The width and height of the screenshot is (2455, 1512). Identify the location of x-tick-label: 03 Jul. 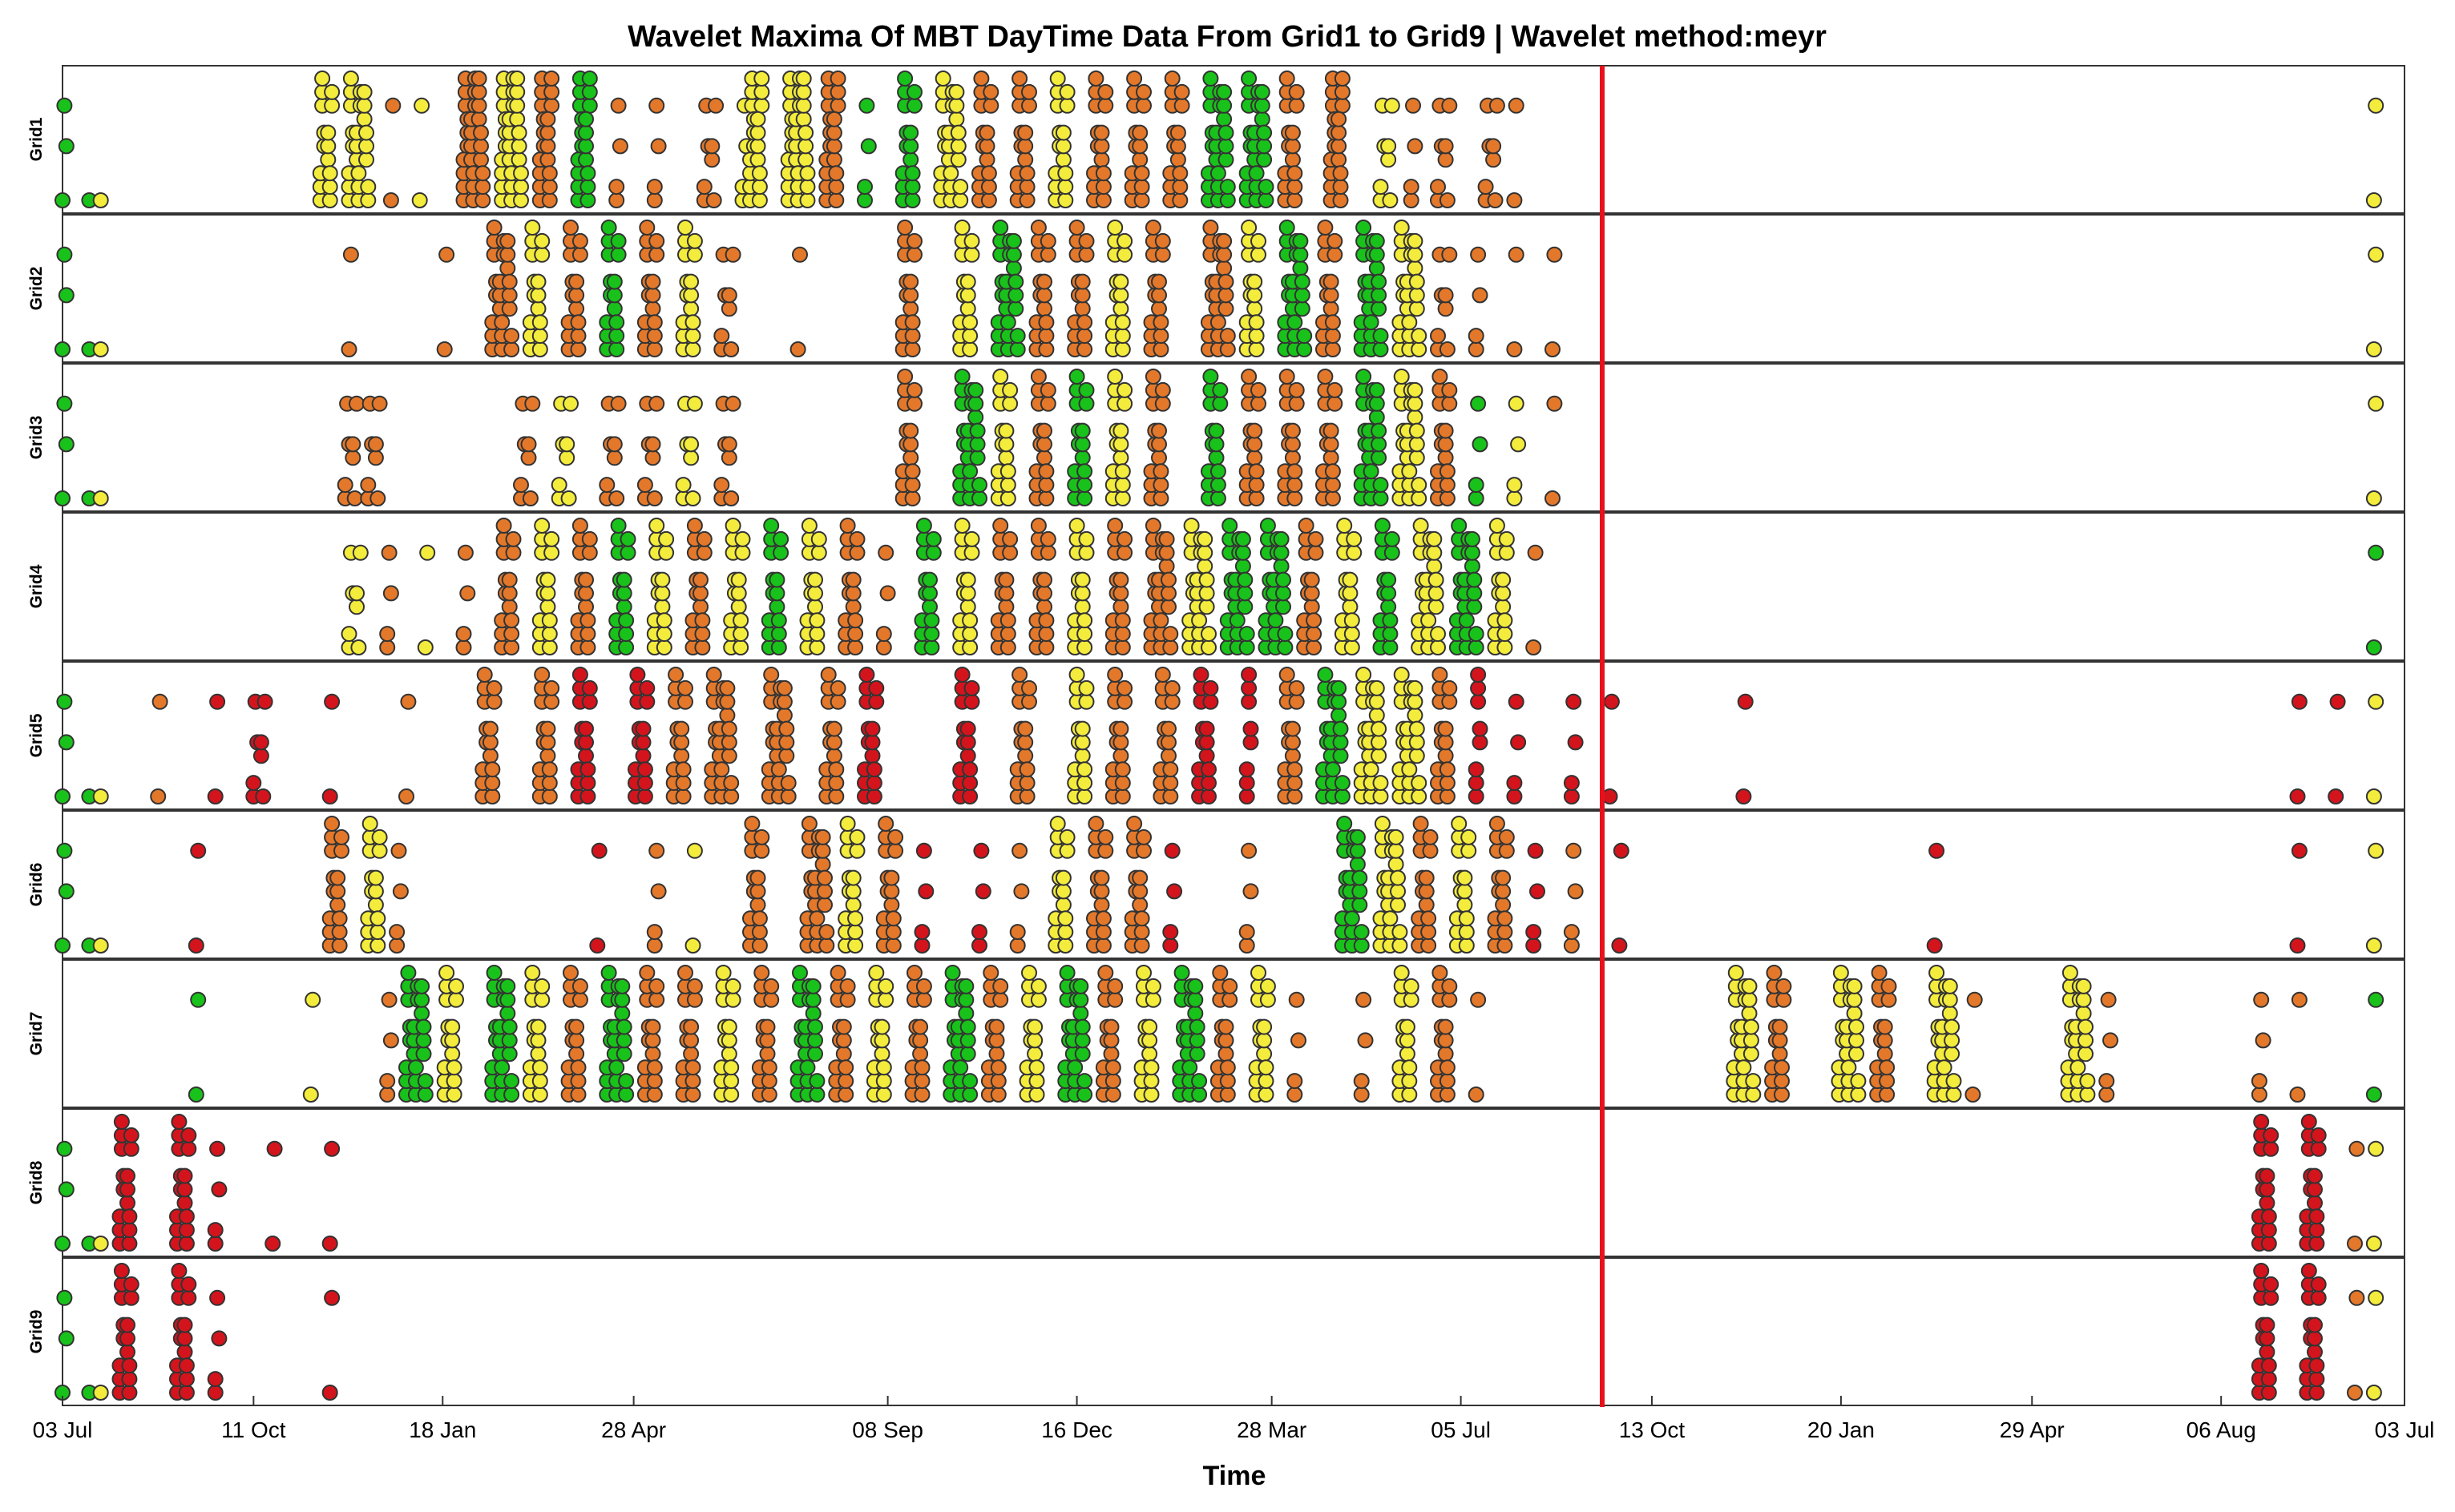
(2405, 1430).